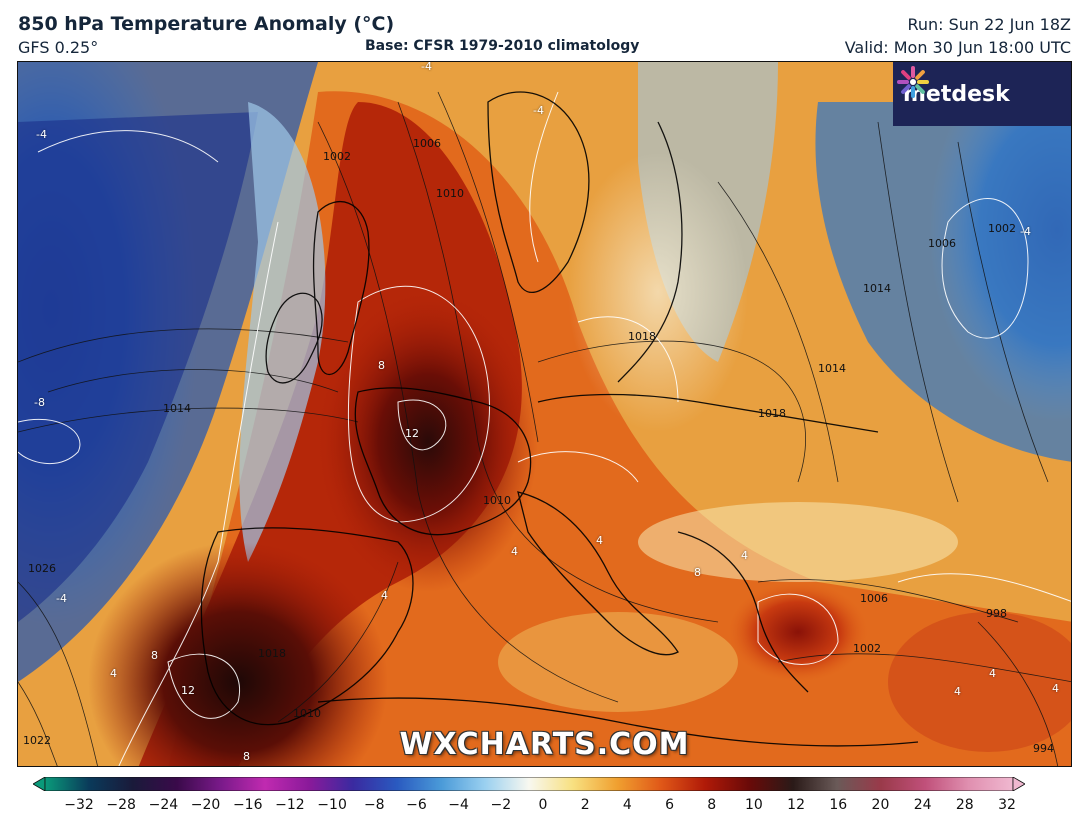 The image size is (1088, 833). I want to click on colorbar-tick-label: −10, so click(332, 805).